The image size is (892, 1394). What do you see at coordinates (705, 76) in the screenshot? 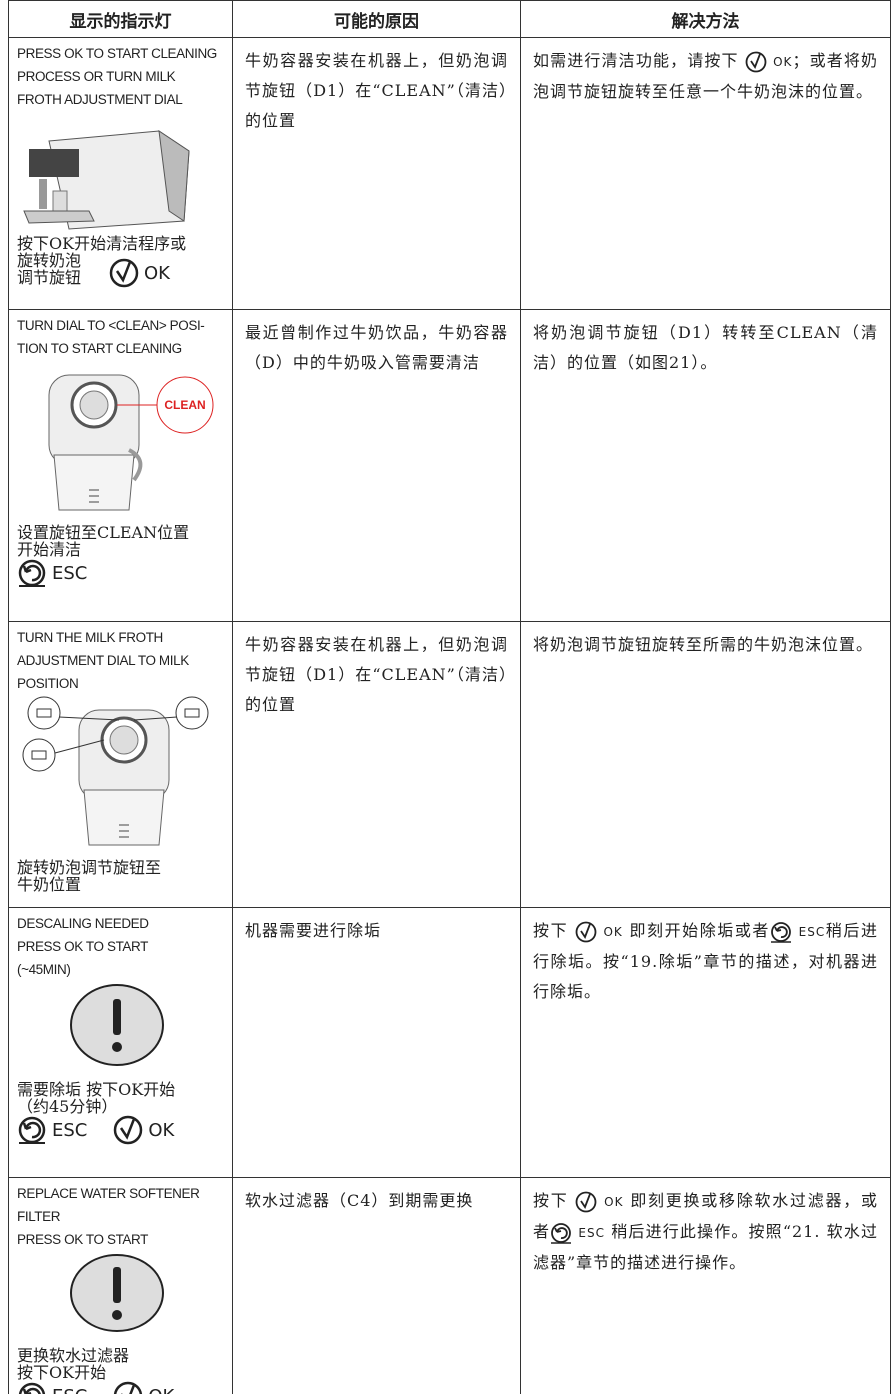
I see `text: ；或者将奶泡调节旋钮旋转至任意一个牛奶泡沫的位置。` at bounding box center [705, 76].